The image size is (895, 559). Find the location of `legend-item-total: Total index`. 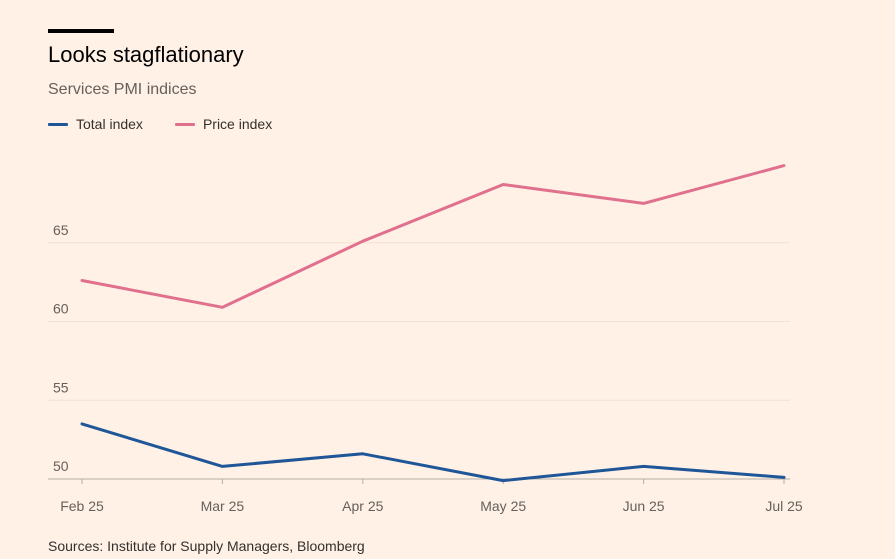

legend-item-total: Total index is located at coordinates (95, 124).